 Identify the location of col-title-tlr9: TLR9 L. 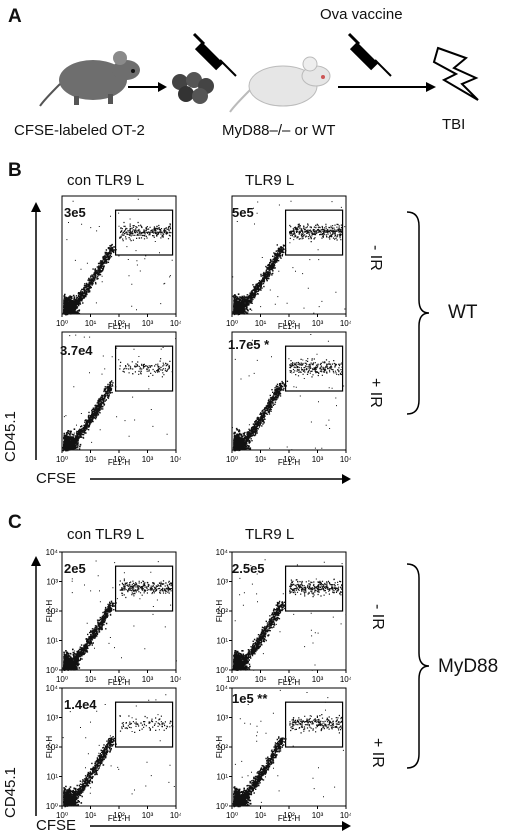
(270, 534).